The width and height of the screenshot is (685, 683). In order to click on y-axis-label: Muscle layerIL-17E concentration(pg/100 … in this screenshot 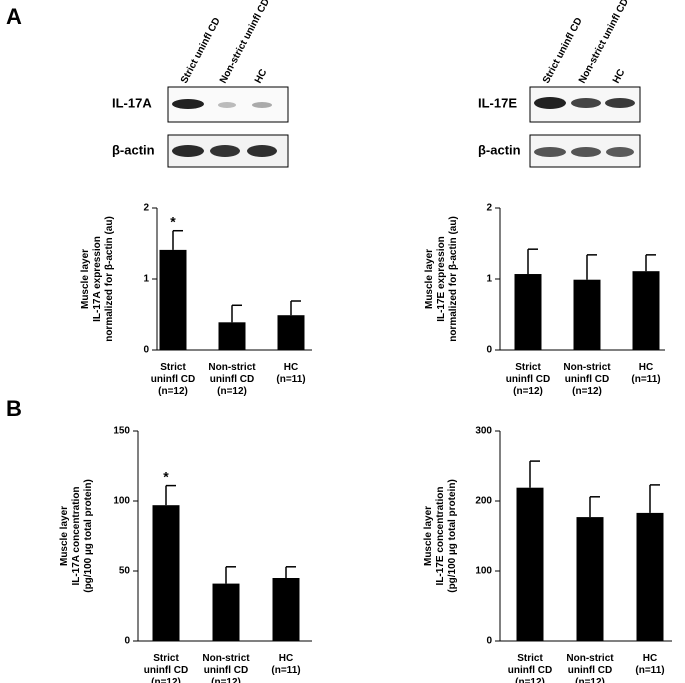, I will do `click(440, 536)`.